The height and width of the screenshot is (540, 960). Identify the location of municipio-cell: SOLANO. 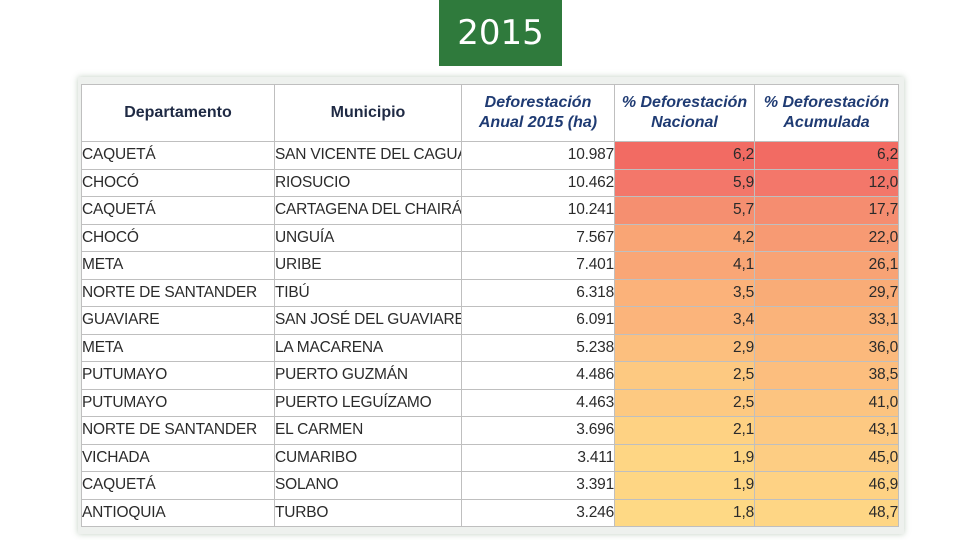
(368, 485).